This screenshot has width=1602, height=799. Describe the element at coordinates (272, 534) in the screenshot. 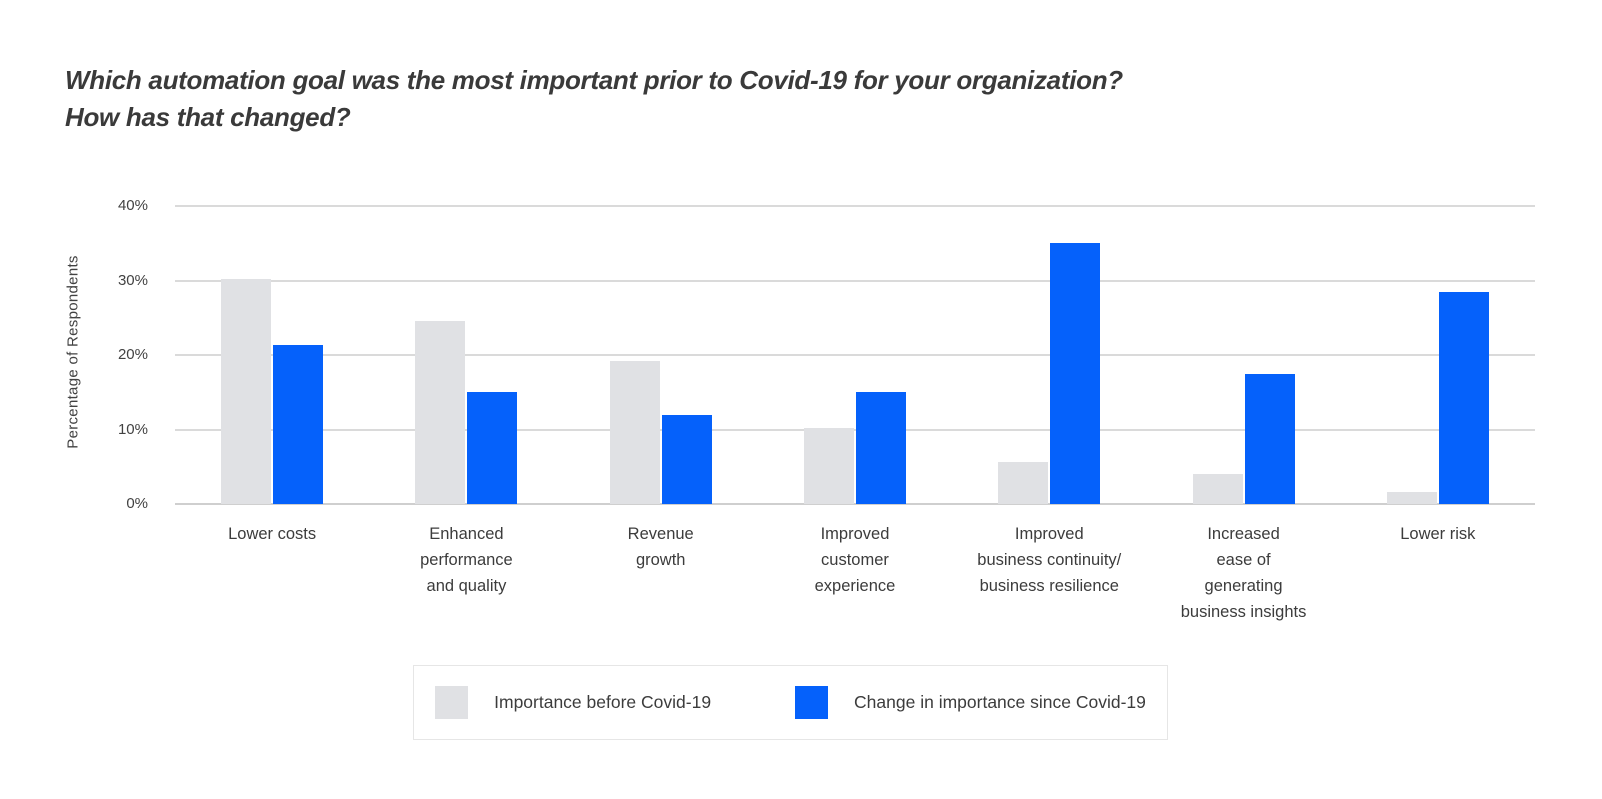

I see `x-axis-label: Lower costs` at that location.